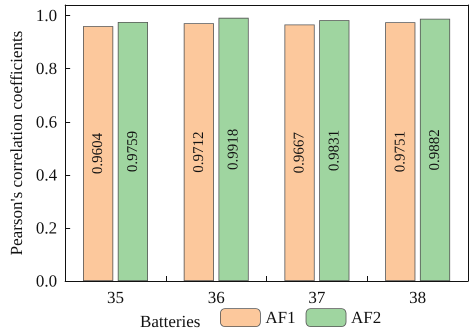 The height and width of the screenshot is (333, 474). What do you see at coordinates (47, 228) in the screenshot?
I see `y-tick-label: 0.2` at bounding box center [47, 228].